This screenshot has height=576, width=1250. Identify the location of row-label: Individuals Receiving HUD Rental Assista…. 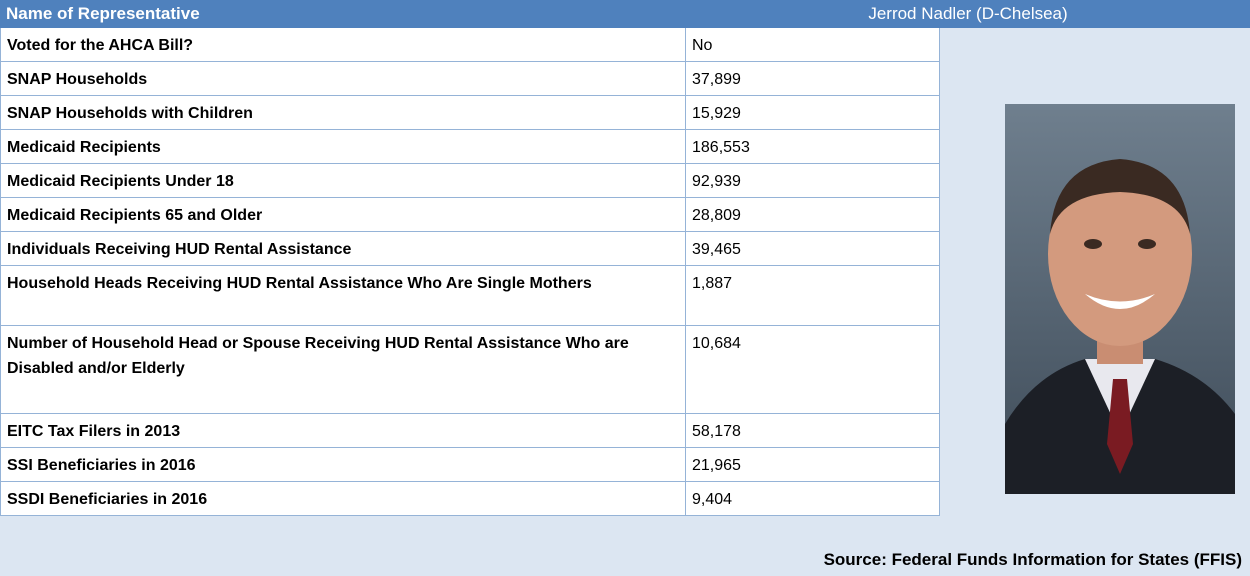
(343, 249).